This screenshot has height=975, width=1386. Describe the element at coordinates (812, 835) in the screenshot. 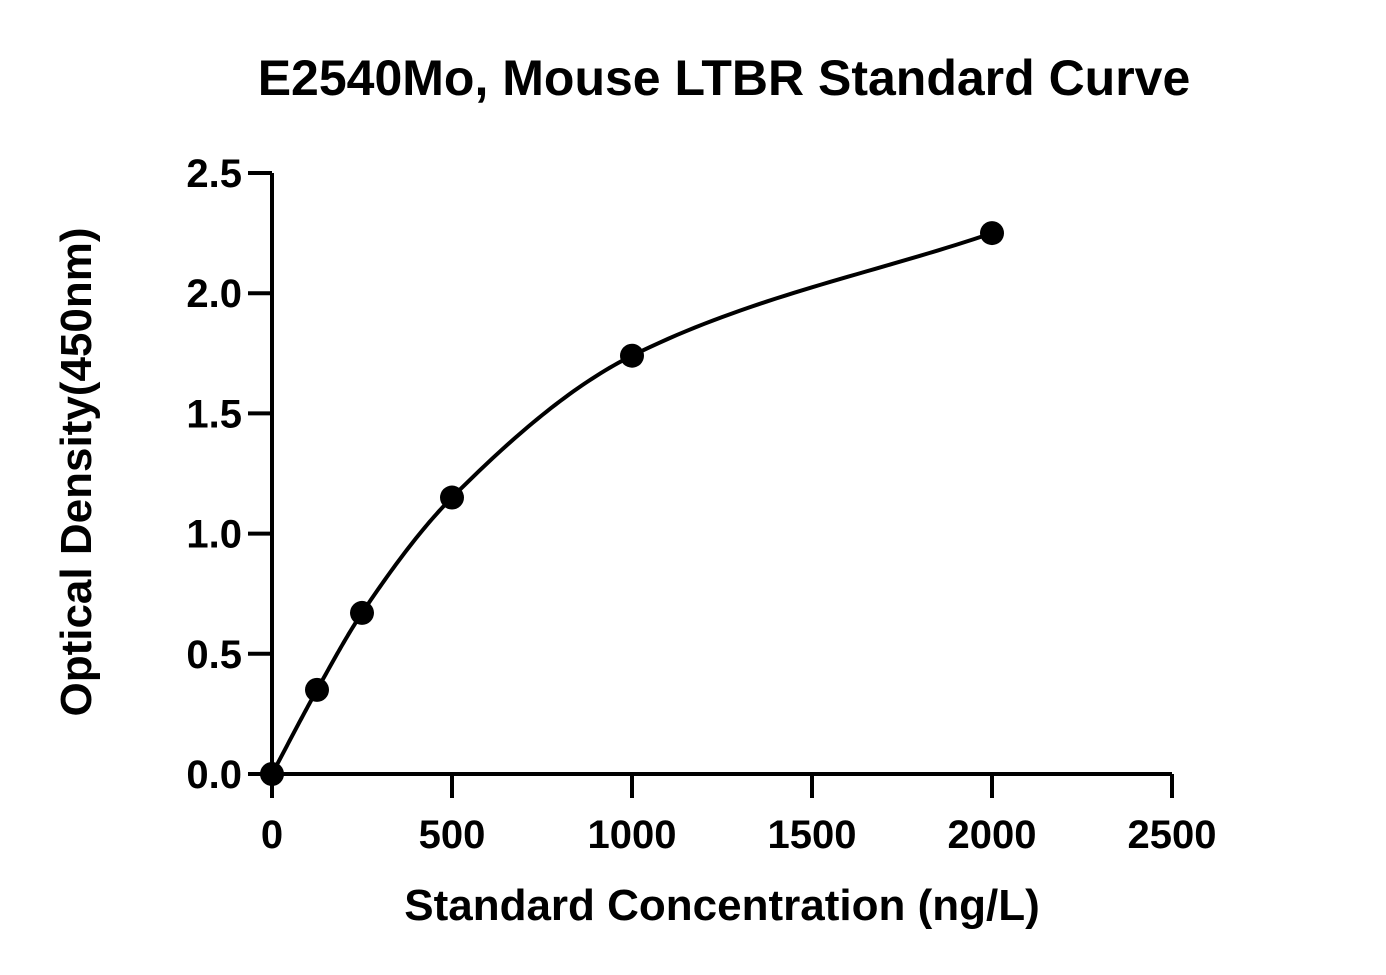

I see `x-tick-label: 1500` at that location.